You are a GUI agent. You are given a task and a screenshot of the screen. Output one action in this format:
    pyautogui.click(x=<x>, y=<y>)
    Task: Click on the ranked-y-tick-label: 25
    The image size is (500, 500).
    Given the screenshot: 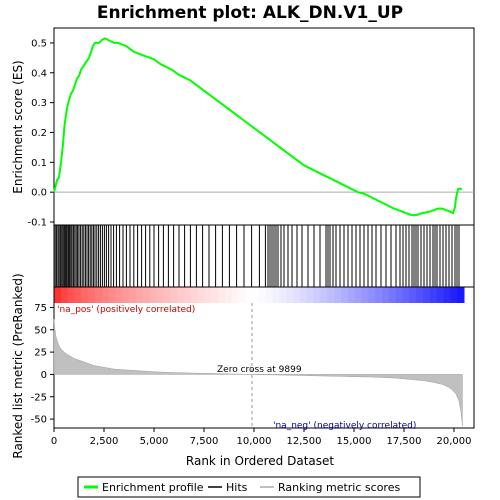 What is the action you would take?
    pyautogui.click(x=40, y=353)
    